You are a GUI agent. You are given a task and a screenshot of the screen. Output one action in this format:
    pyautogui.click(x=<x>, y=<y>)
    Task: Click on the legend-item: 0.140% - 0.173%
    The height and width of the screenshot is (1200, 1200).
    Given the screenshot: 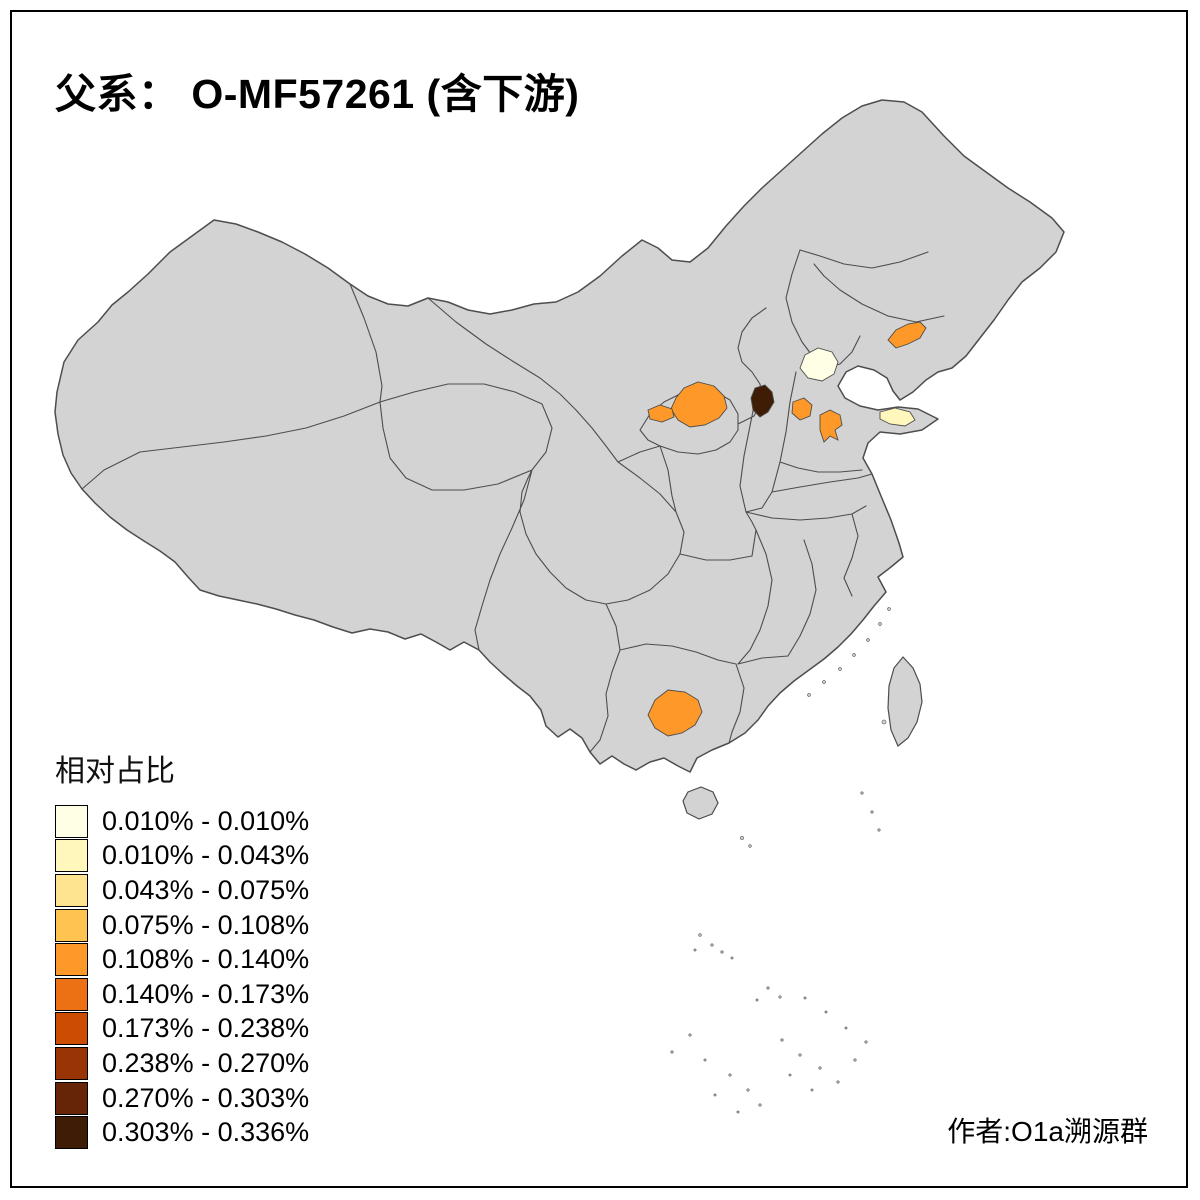 What is the action you would take?
    pyautogui.click(x=182, y=994)
    